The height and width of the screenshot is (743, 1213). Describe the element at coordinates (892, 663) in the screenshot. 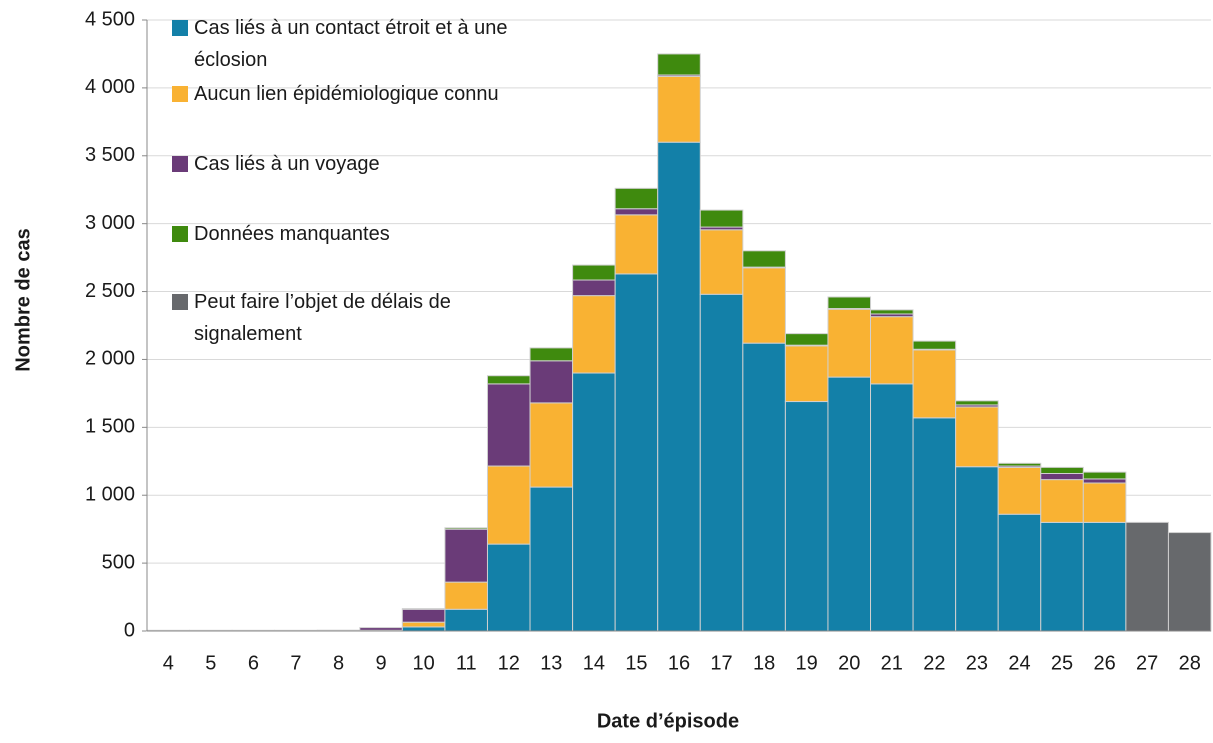

I see `x-tick-label: 21` at that location.